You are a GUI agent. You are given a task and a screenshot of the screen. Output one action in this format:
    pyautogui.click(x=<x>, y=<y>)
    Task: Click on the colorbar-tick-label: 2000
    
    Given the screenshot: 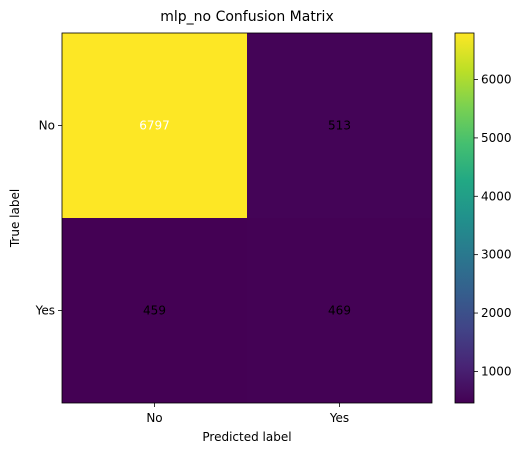 What is the action you would take?
    pyautogui.click(x=496, y=313)
    